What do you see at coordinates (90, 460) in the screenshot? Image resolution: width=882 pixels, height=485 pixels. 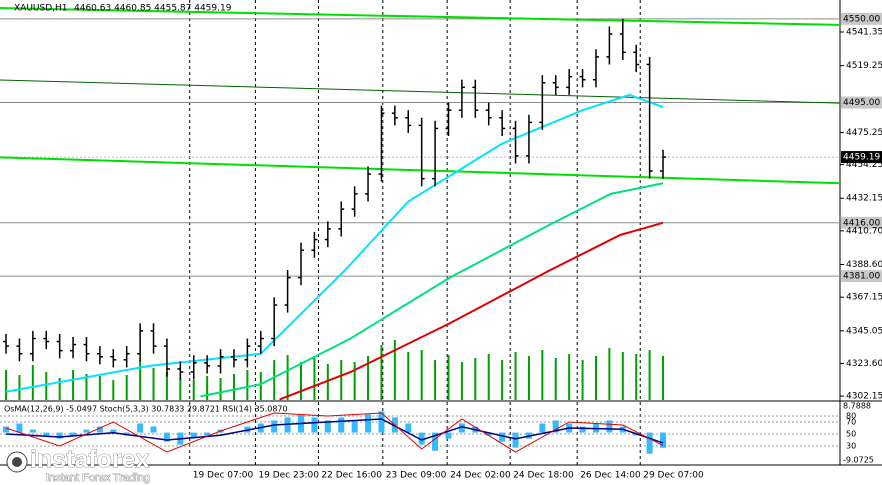 I see `brand: instaforex` at bounding box center [90, 460].